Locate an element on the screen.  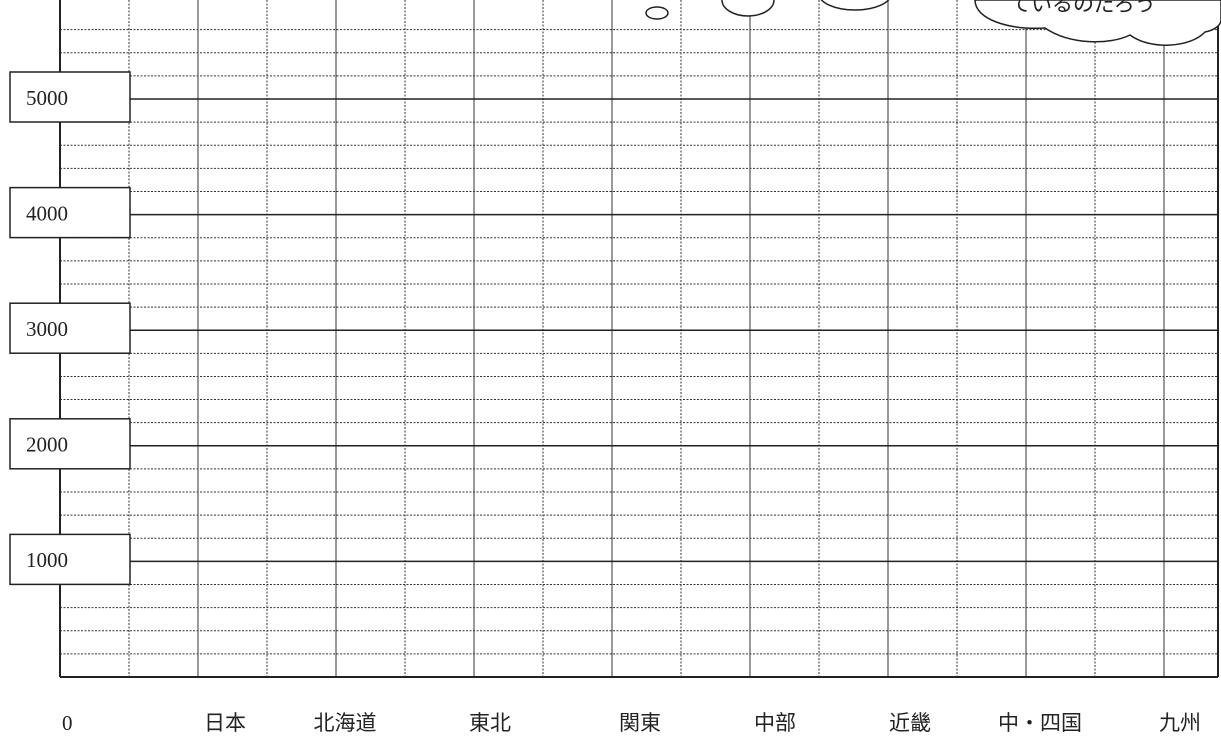
x-label: 近畿 is located at coordinates (910, 723).